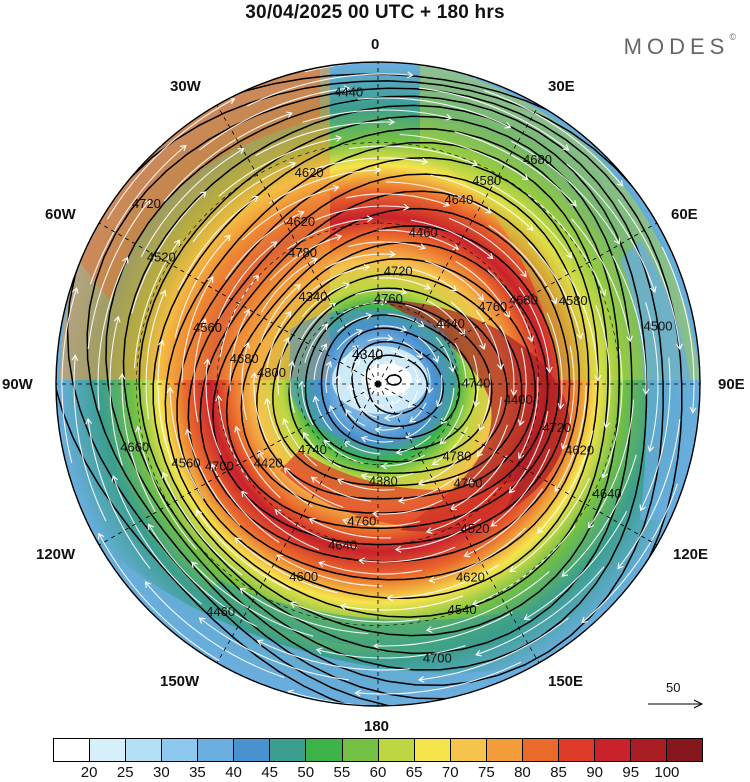 Image resolution: width=750 pixels, height=782 pixels. I want to click on low-centre-contour, so click(394, 380).